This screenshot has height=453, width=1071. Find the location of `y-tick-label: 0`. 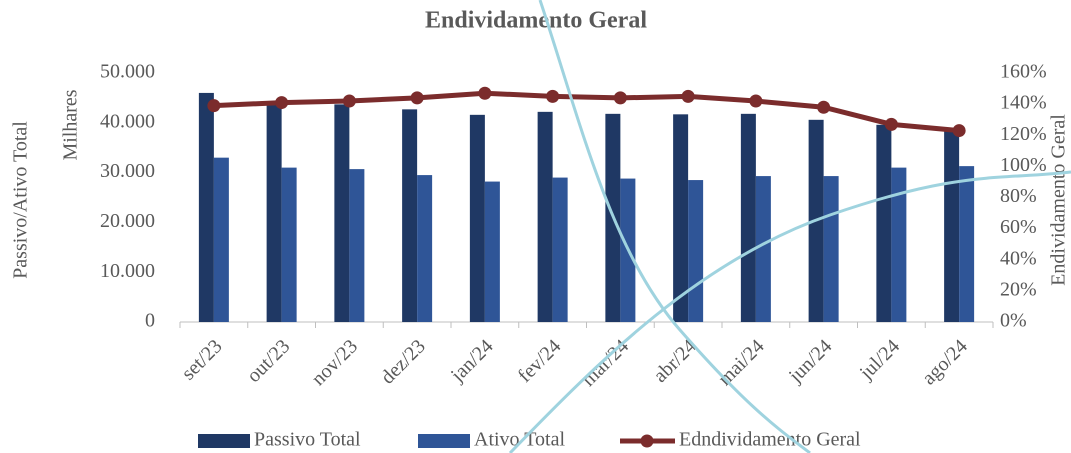

y-tick-label: 0 is located at coordinates (150, 321).